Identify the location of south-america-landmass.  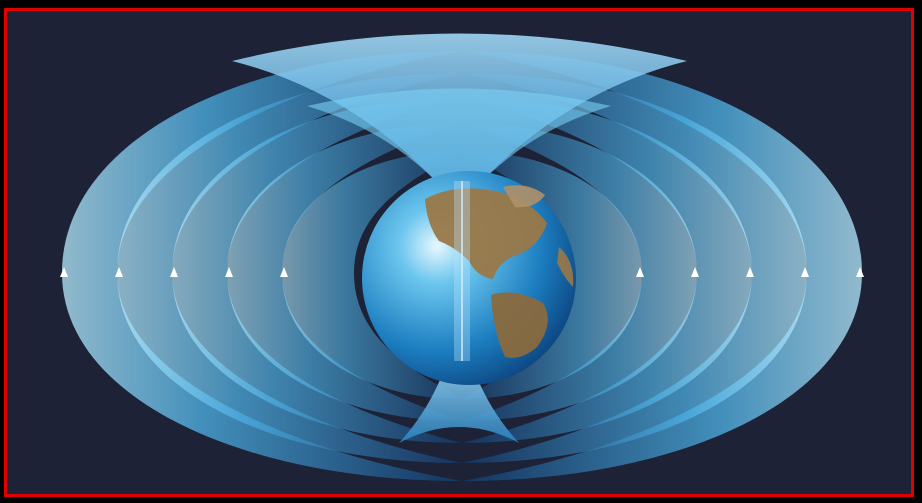
(519, 325).